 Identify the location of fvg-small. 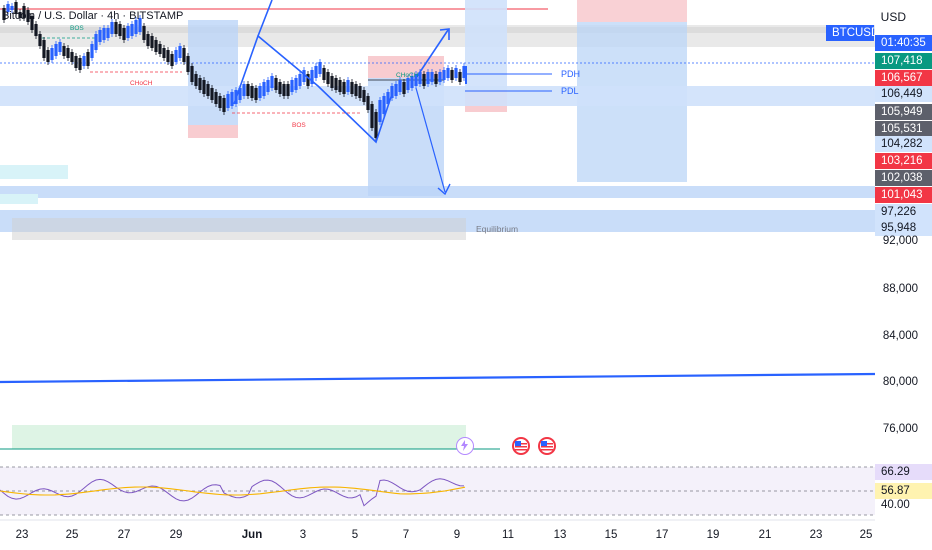
(34, 172).